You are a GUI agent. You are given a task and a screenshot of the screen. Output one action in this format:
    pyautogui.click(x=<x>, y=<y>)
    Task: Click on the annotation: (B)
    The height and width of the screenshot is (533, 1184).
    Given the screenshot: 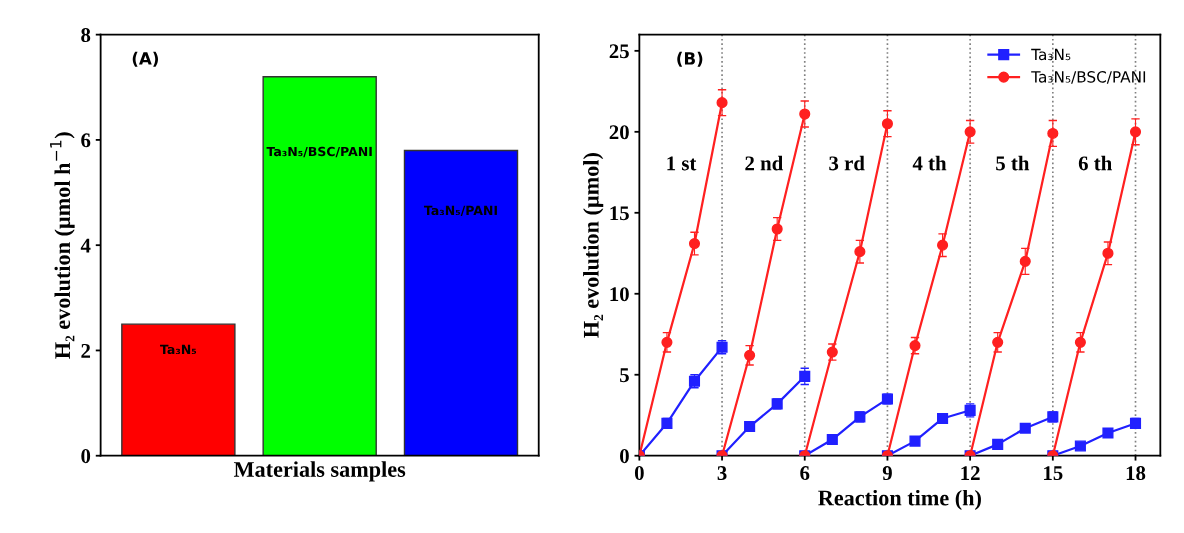 What is the action you would take?
    pyautogui.click(x=690, y=59)
    